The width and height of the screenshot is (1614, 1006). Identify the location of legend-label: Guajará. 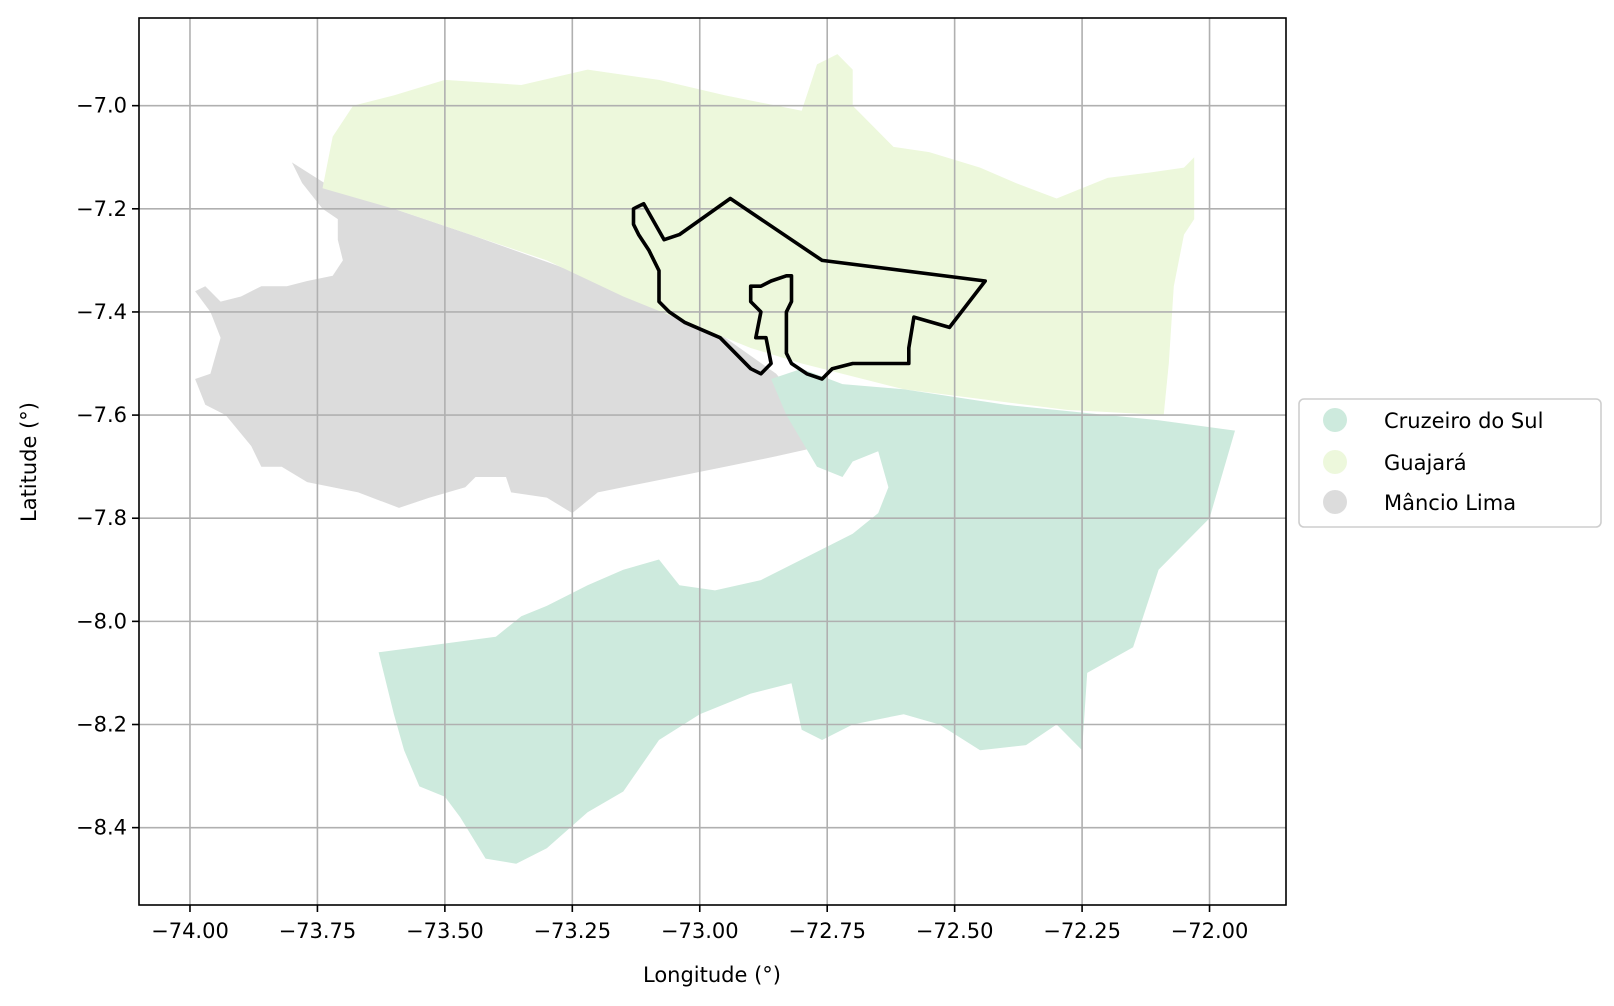
(1425, 463).